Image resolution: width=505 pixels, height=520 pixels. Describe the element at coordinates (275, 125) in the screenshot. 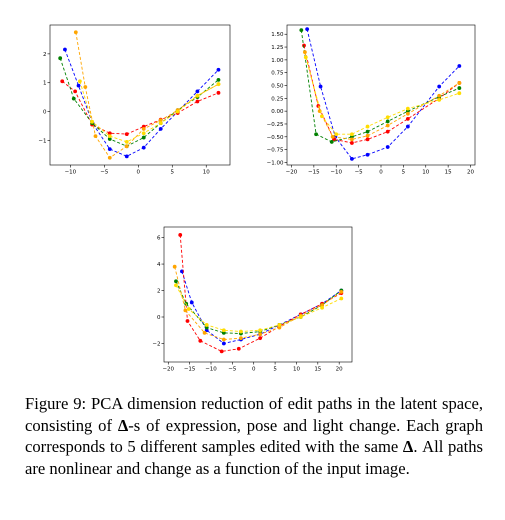

I see `y-tick-label: −0.25` at that location.